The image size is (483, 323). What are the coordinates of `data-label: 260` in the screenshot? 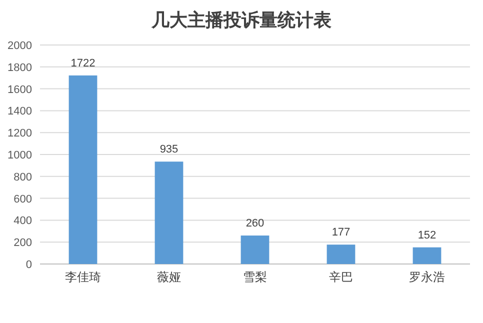 It's located at (255, 224).